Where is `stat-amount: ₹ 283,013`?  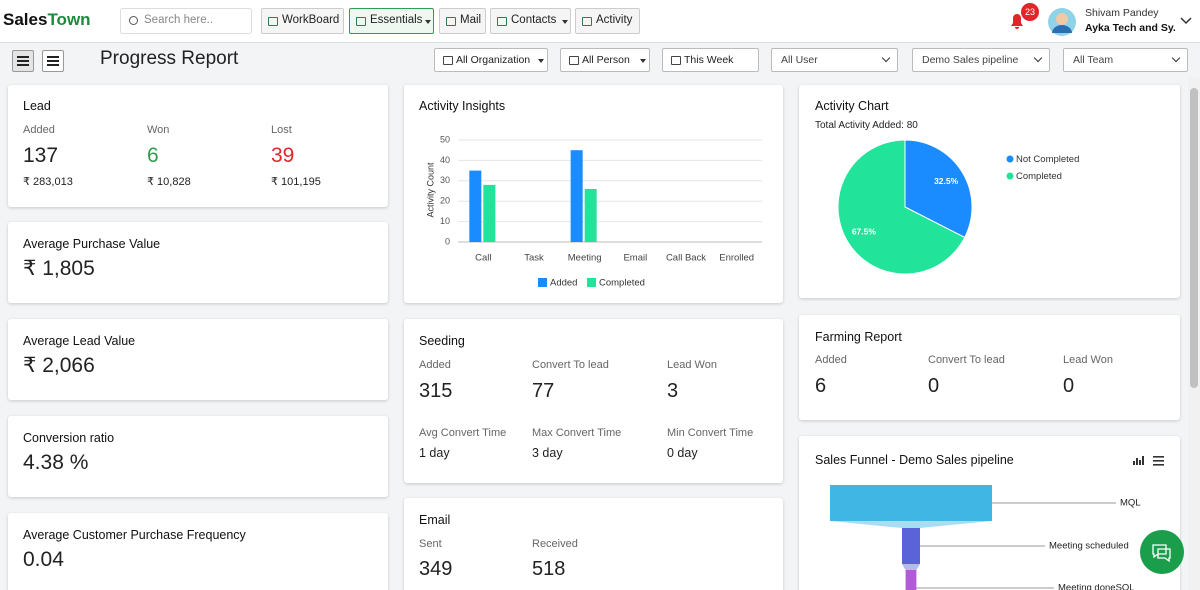 stat-amount: ₹ 283,013 is located at coordinates (48, 182).